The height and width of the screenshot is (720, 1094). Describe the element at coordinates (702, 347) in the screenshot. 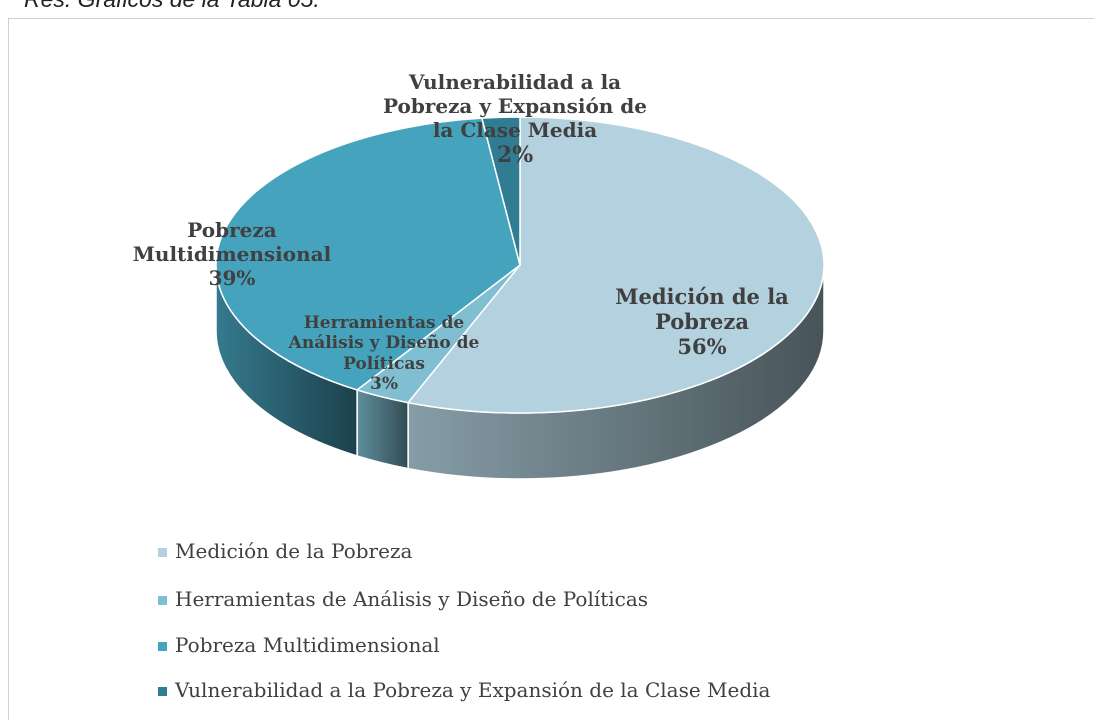

I see `data-label-value: 56%` at that location.